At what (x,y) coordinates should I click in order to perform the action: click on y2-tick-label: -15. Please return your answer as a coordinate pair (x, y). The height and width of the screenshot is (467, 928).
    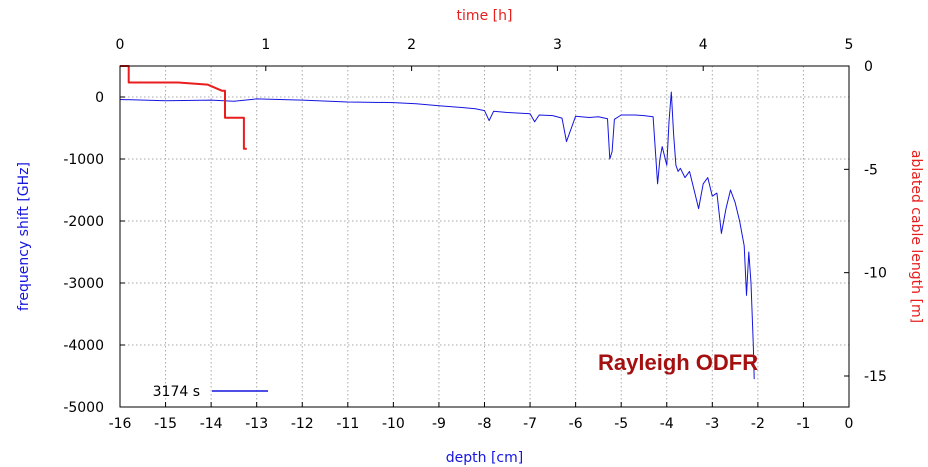
    Looking at the image, I should click on (875, 377).